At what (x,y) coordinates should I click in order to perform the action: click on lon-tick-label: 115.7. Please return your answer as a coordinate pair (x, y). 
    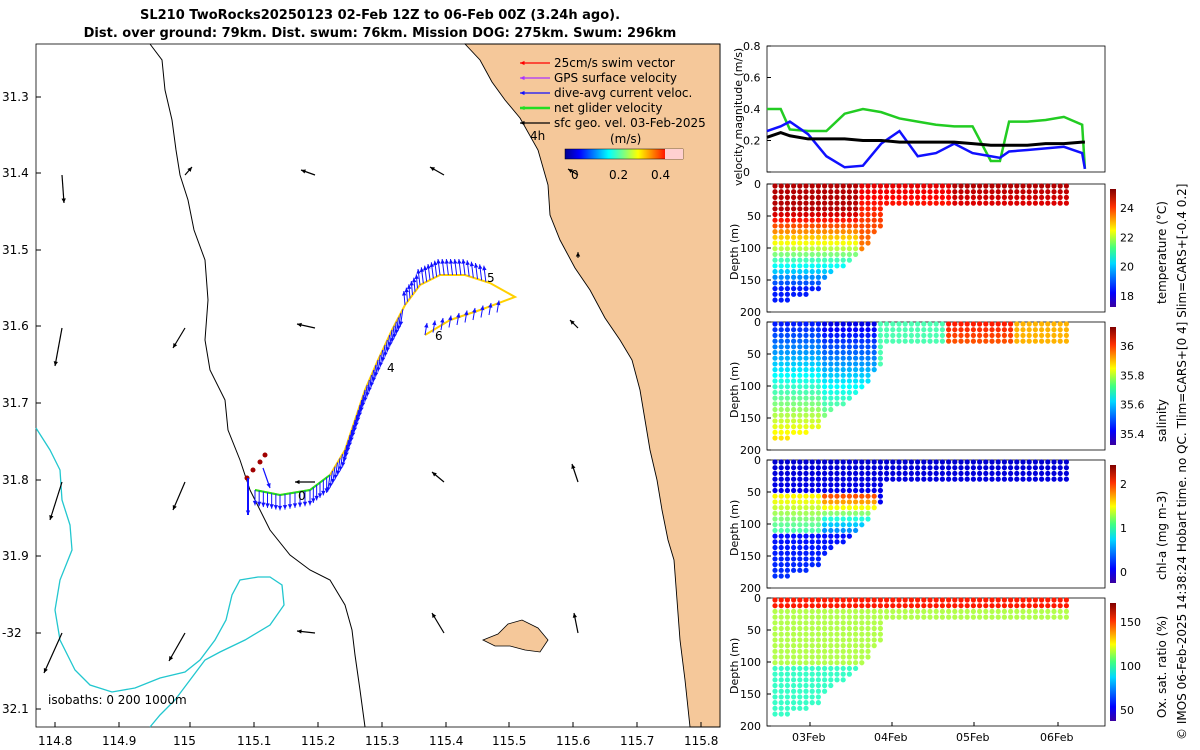
    Looking at the image, I should click on (637, 741).